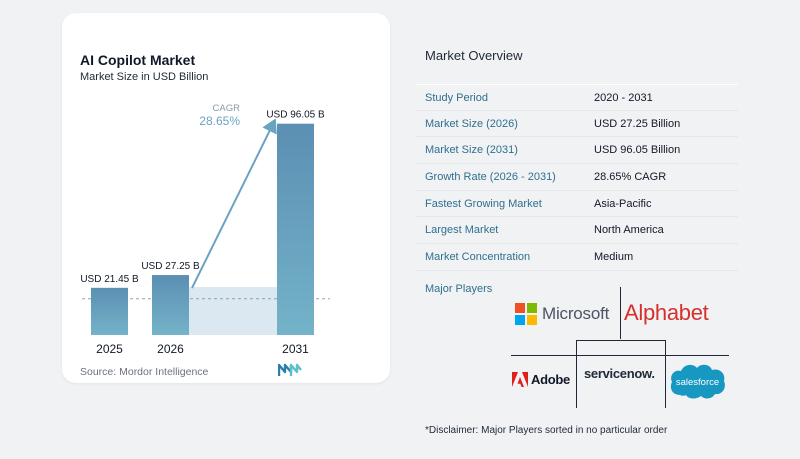 This screenshot has width=800, height=459. I want to click on microsoft-logo: Microsoft, so click(562, 314).